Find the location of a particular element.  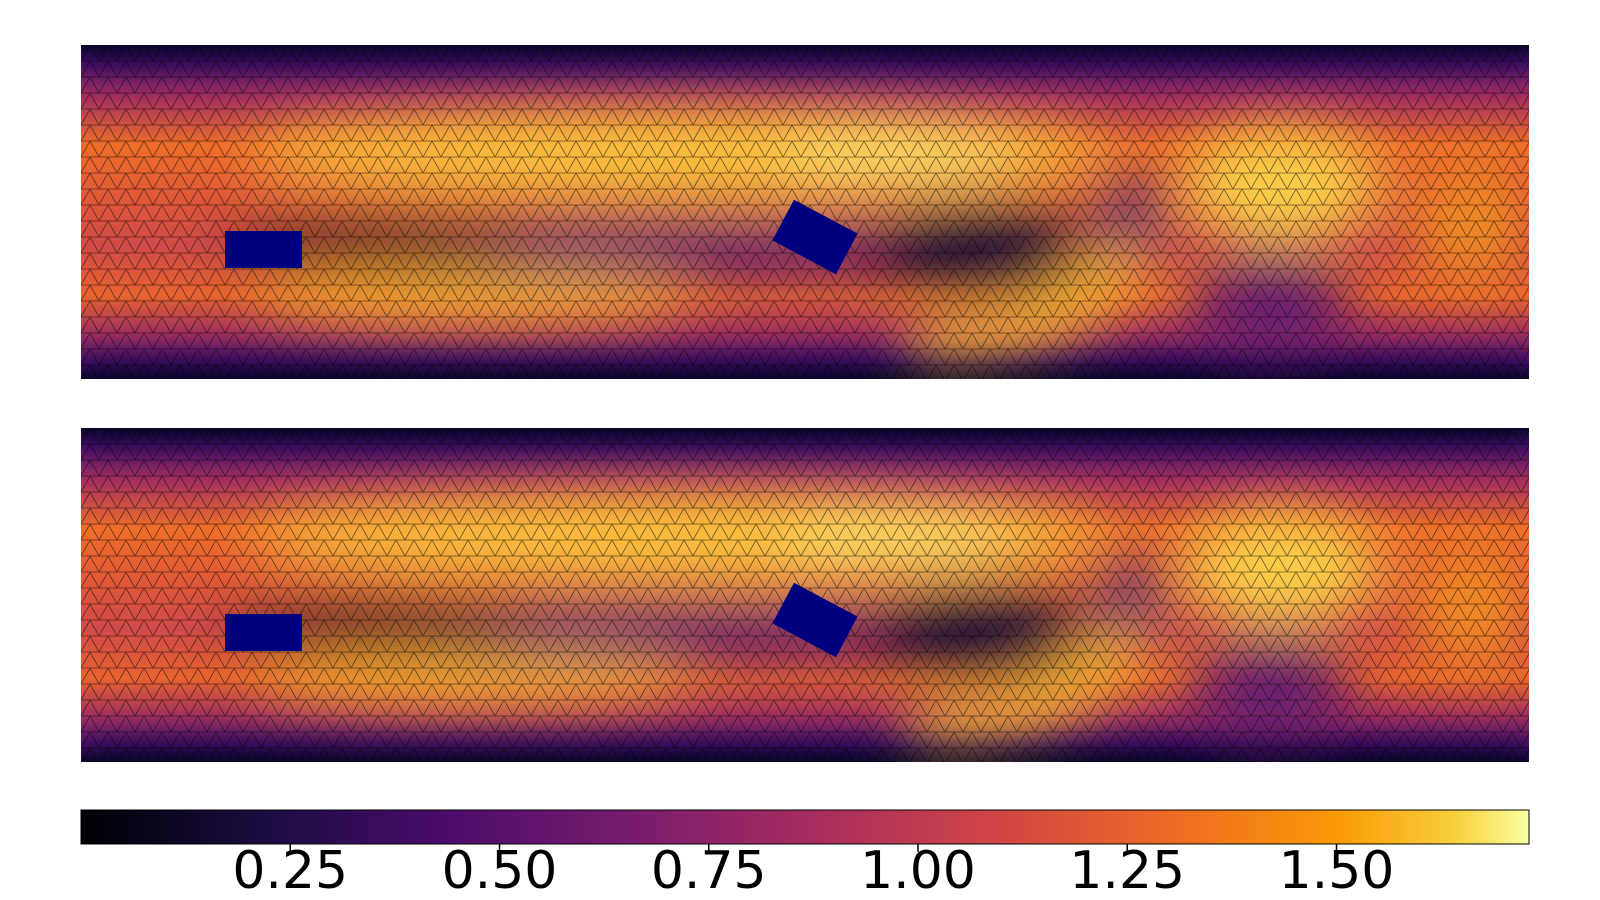

tick-label: 0.50 is located at coordinates (500, 870).